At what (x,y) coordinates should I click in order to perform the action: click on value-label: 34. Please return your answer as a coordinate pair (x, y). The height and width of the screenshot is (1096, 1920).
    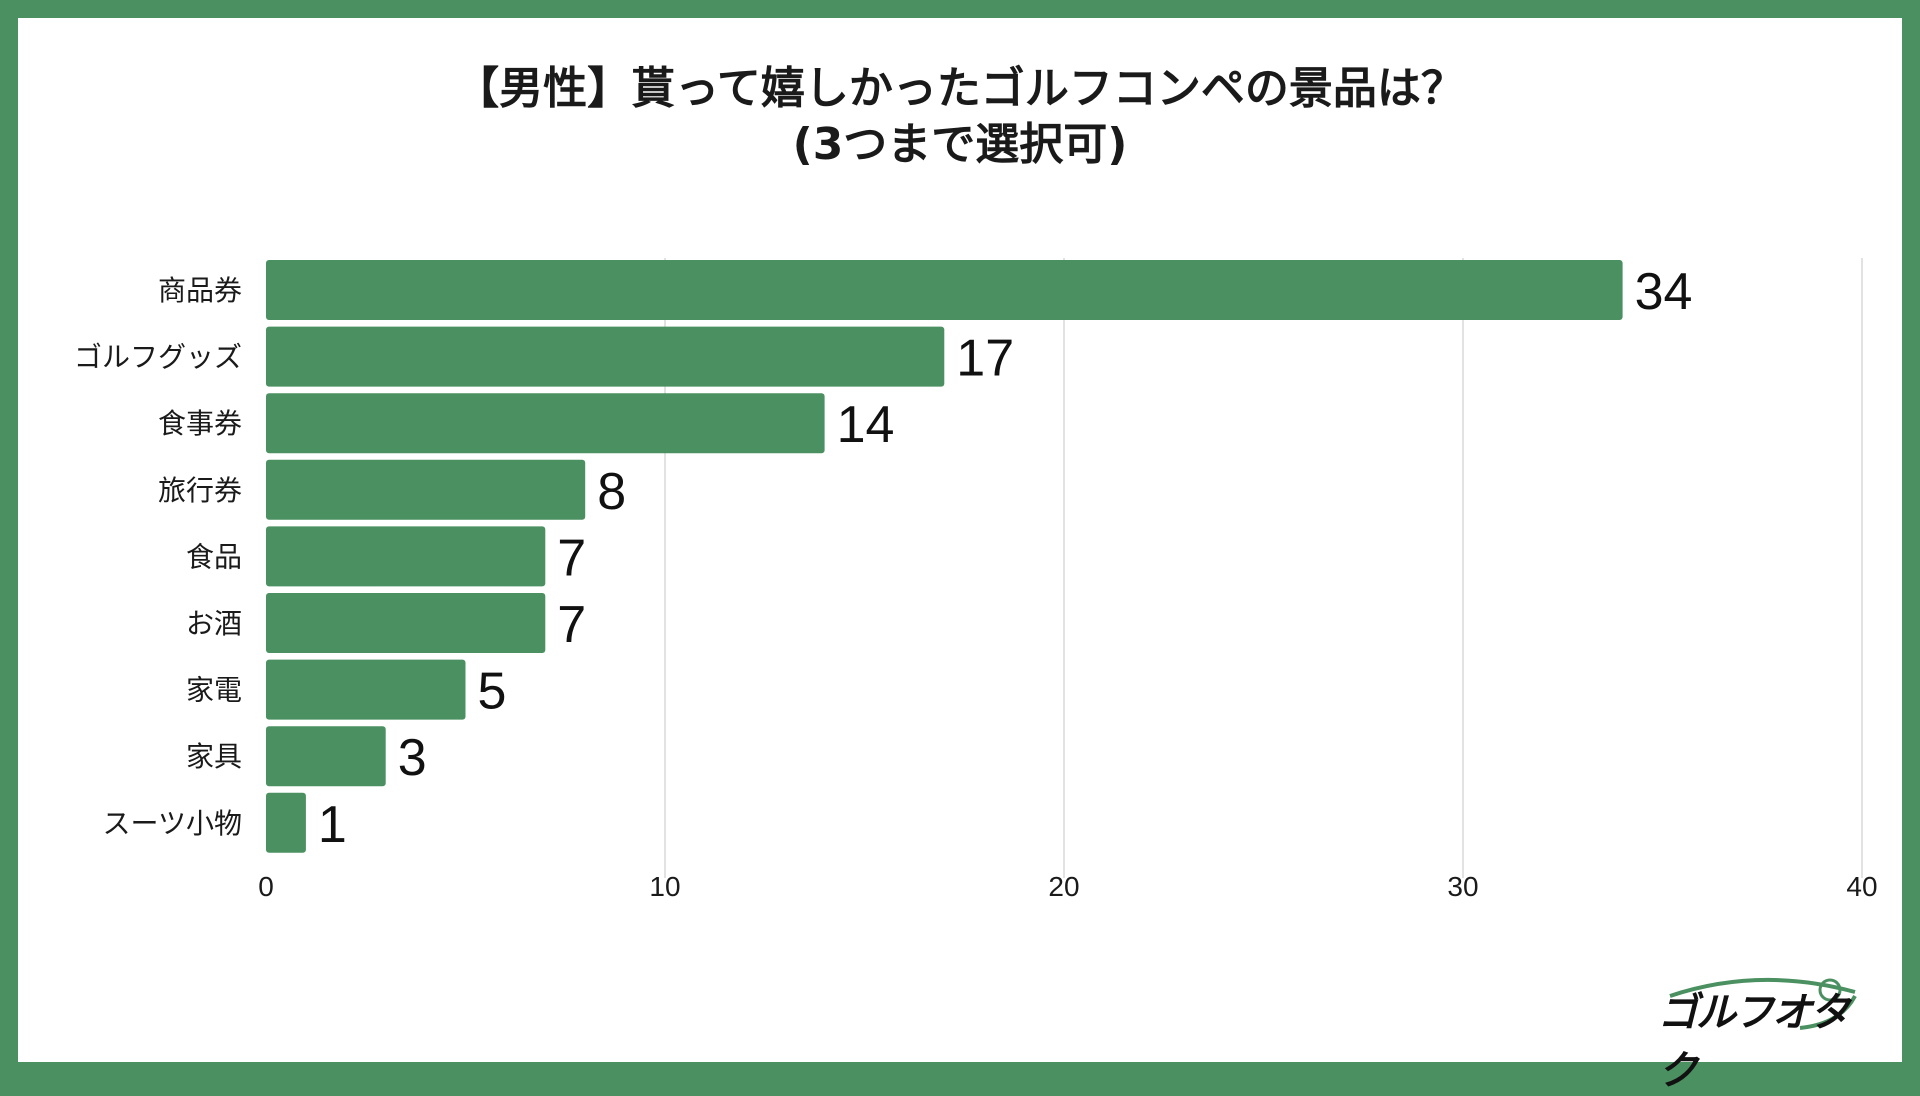
    Looking at the image, I should click on (1664, 292).